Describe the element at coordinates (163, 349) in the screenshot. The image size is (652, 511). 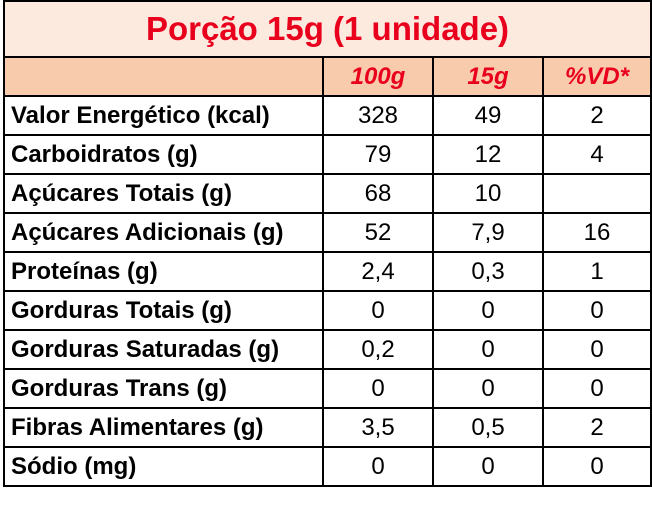
I see `row-label: Gorduras Saturadas (g)` at that location.